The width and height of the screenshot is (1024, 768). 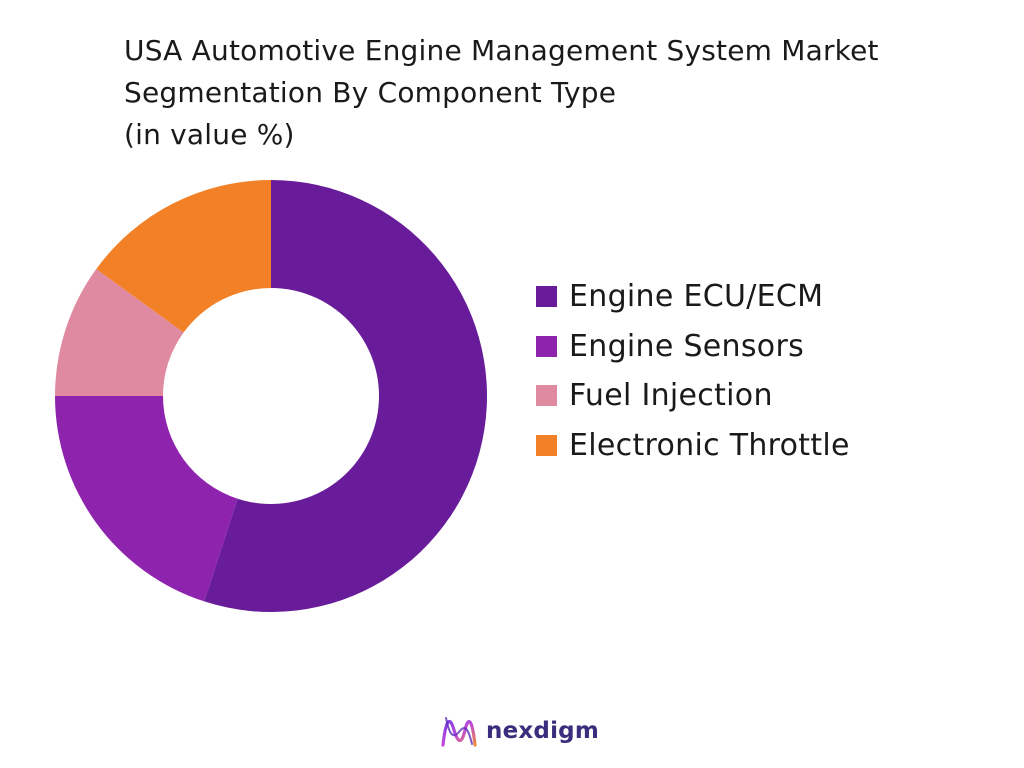 What do you see at coordinates (709, 445) in the screenshot?
I see `legend-label: Electronic Throttle` at bounding box center [709, 445].